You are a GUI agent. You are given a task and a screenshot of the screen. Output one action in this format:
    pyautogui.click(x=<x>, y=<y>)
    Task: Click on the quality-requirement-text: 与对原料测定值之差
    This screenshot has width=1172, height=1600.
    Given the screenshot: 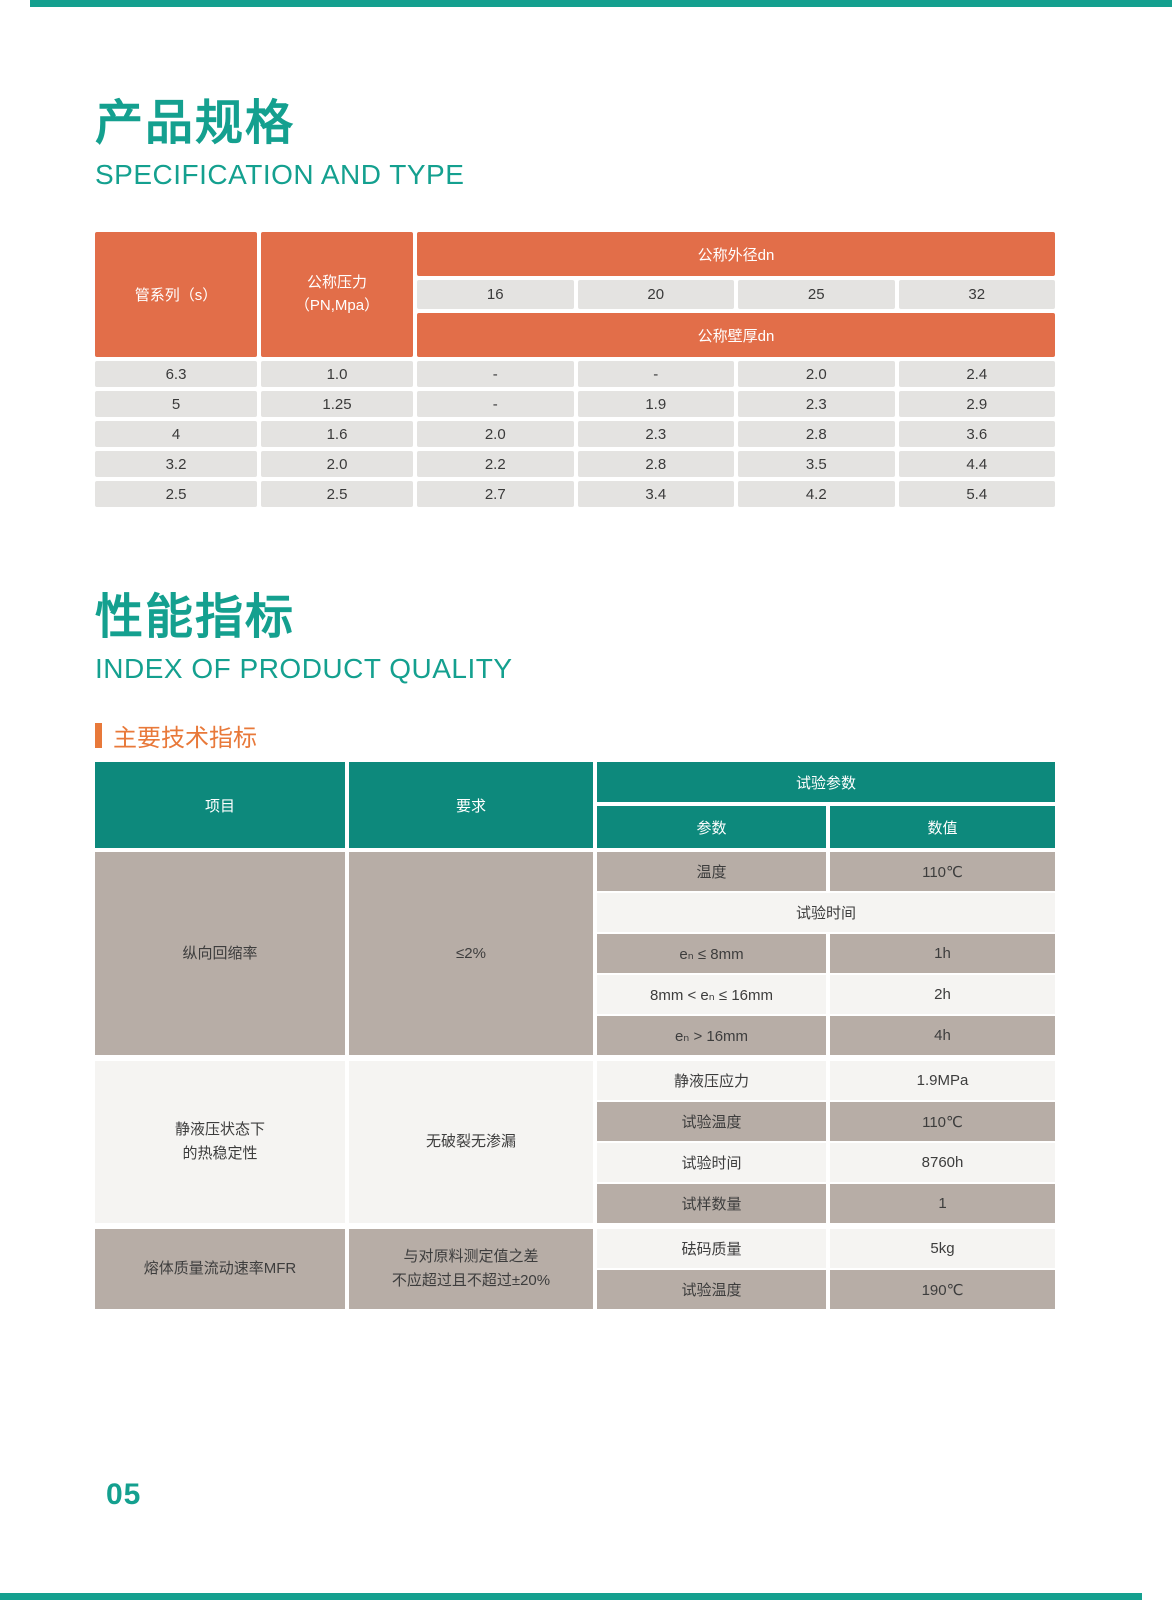 What is the action you would take?
    pyautogui.click(x=471, y=1256)
    